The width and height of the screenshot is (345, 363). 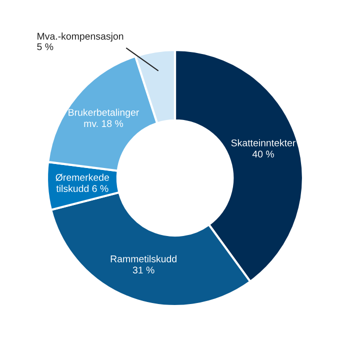 What do you see at coordinates (81, 37) in the screenshot?
I see `slice-label: Mva.-kompensasjon` at bounding box center [81, 37].